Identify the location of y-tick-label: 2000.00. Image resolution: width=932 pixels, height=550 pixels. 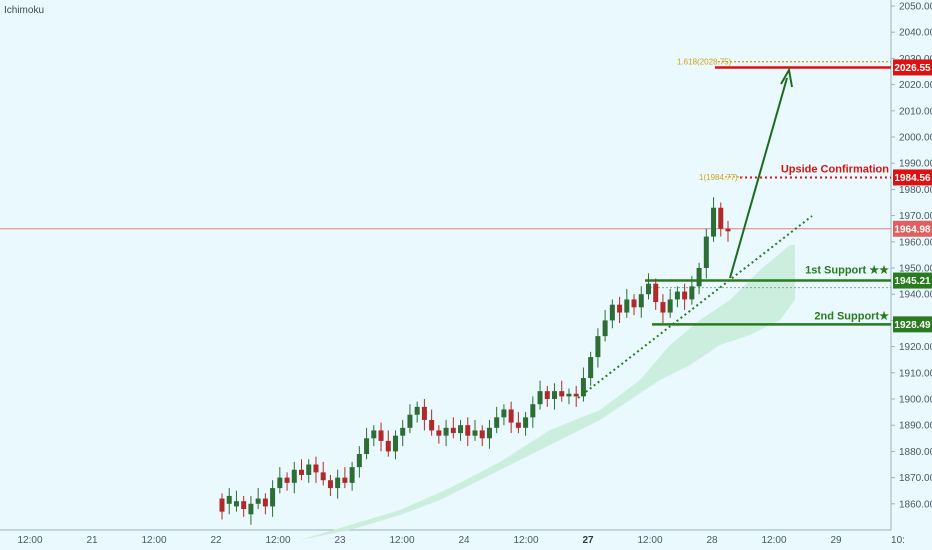
(915, 138).